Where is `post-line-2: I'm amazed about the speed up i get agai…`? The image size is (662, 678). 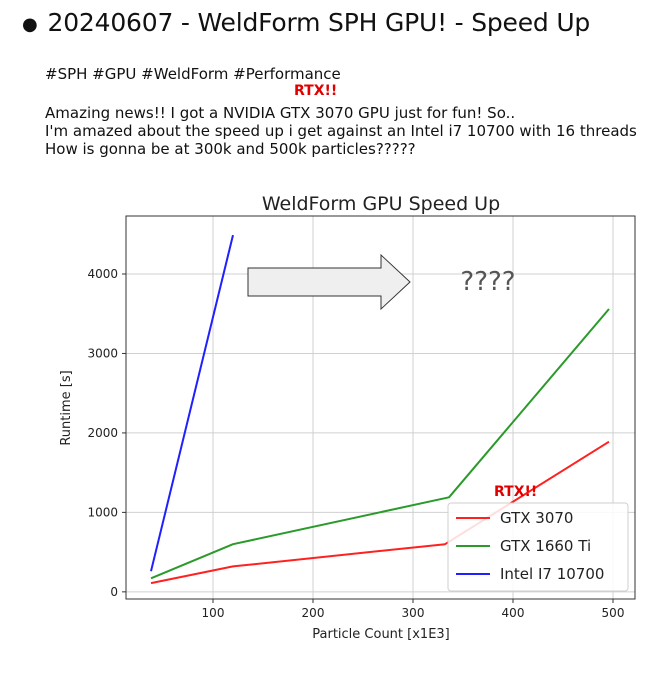
post-line-2: I'm amazed about the speed up i get agai… is located at coordinates (341, 131).